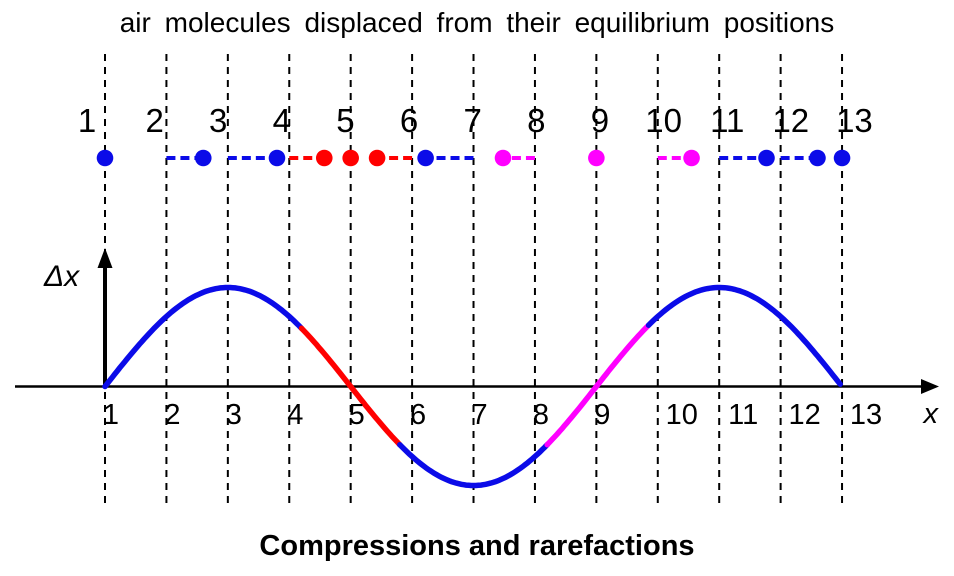  What do you see at coordinates (409, 120) in the screenshot?
I see `top-tick-6: 6` at bounding box center [409, 120].